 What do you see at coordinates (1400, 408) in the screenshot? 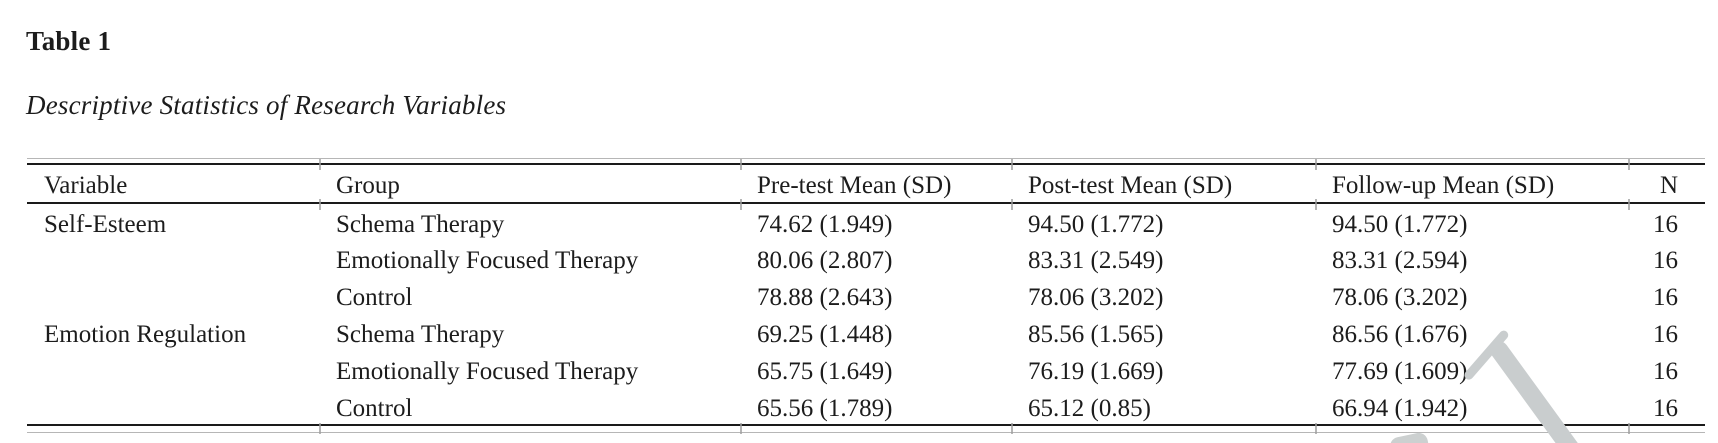
I see `cell-follow-up-mean-sd: 66.94 (1.942)` at bounding box center [1400, 408].